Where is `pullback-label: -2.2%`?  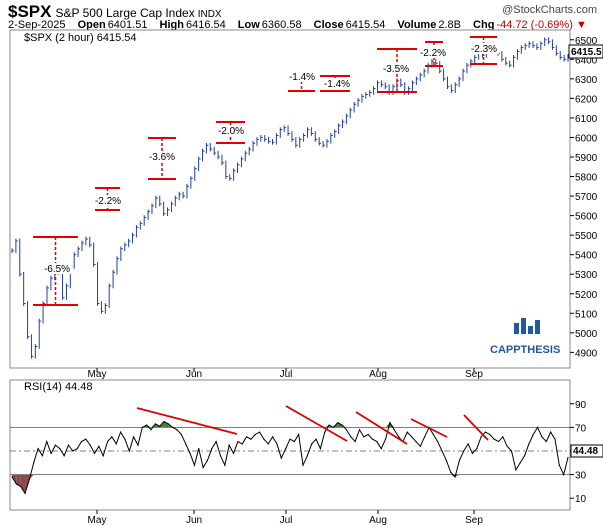
pullback-label: -2.2% is located at coordinates (433, 53).